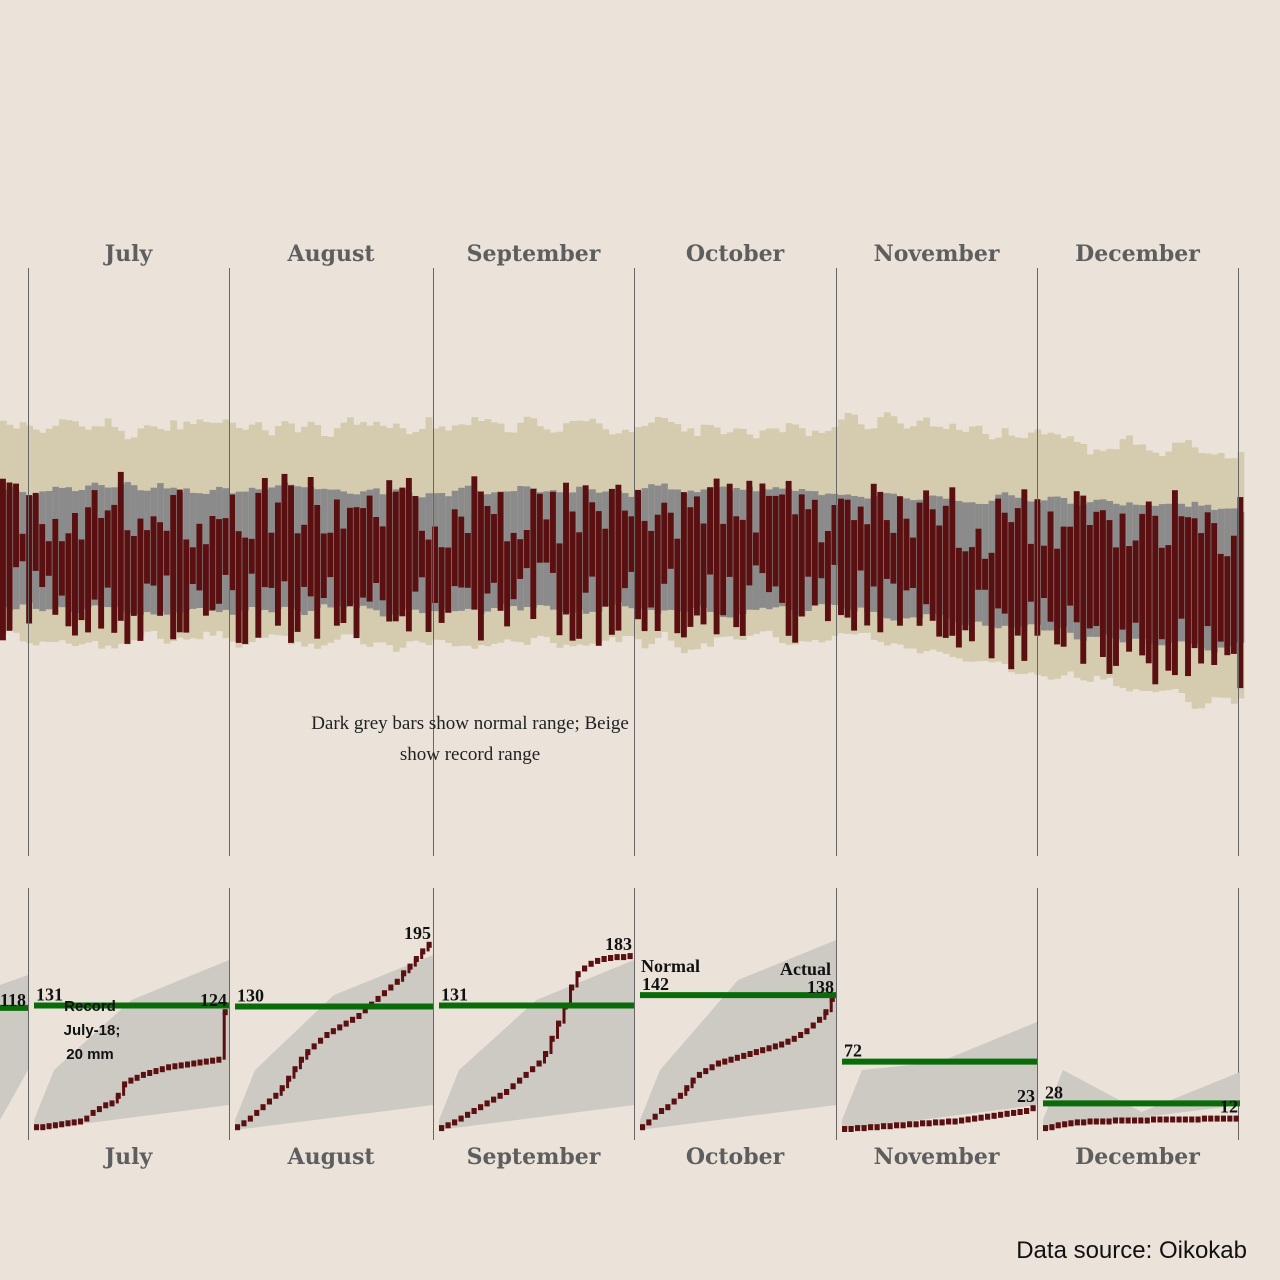 The width and height of the screenshot is (1280, 1280). I want to click on precip-actual-value: 12, so click(1229, 1107).